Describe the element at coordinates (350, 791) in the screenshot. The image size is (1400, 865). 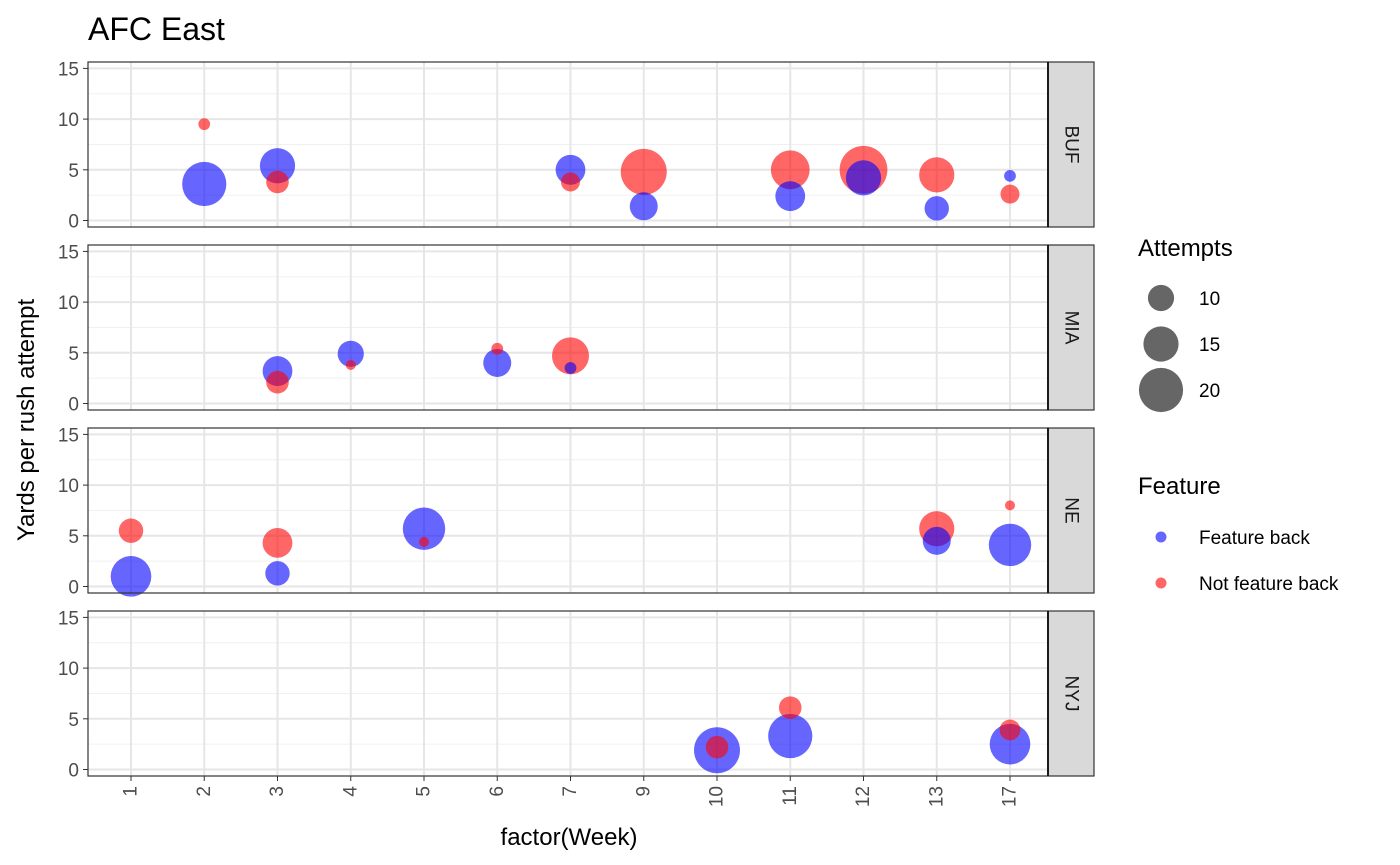
I see `x-tick-label: 4` at that location.